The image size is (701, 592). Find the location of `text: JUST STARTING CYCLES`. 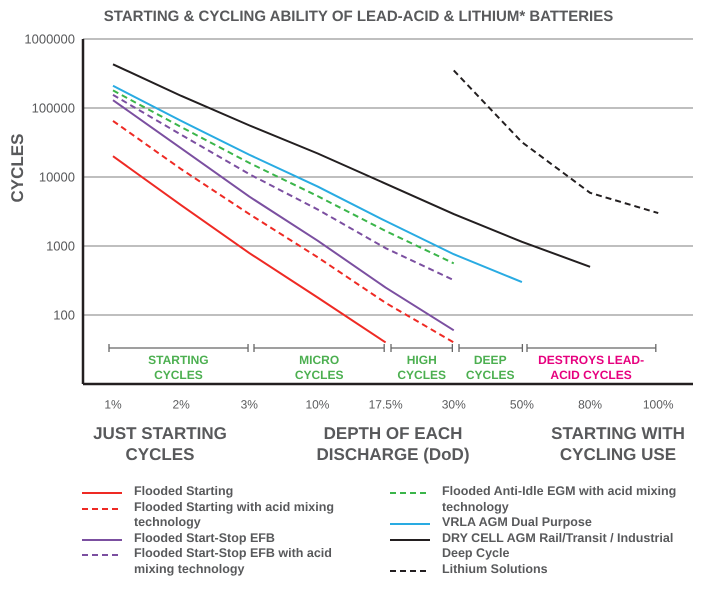

text: JUST STARTING CYCLES is located at coordinates (160, 444).